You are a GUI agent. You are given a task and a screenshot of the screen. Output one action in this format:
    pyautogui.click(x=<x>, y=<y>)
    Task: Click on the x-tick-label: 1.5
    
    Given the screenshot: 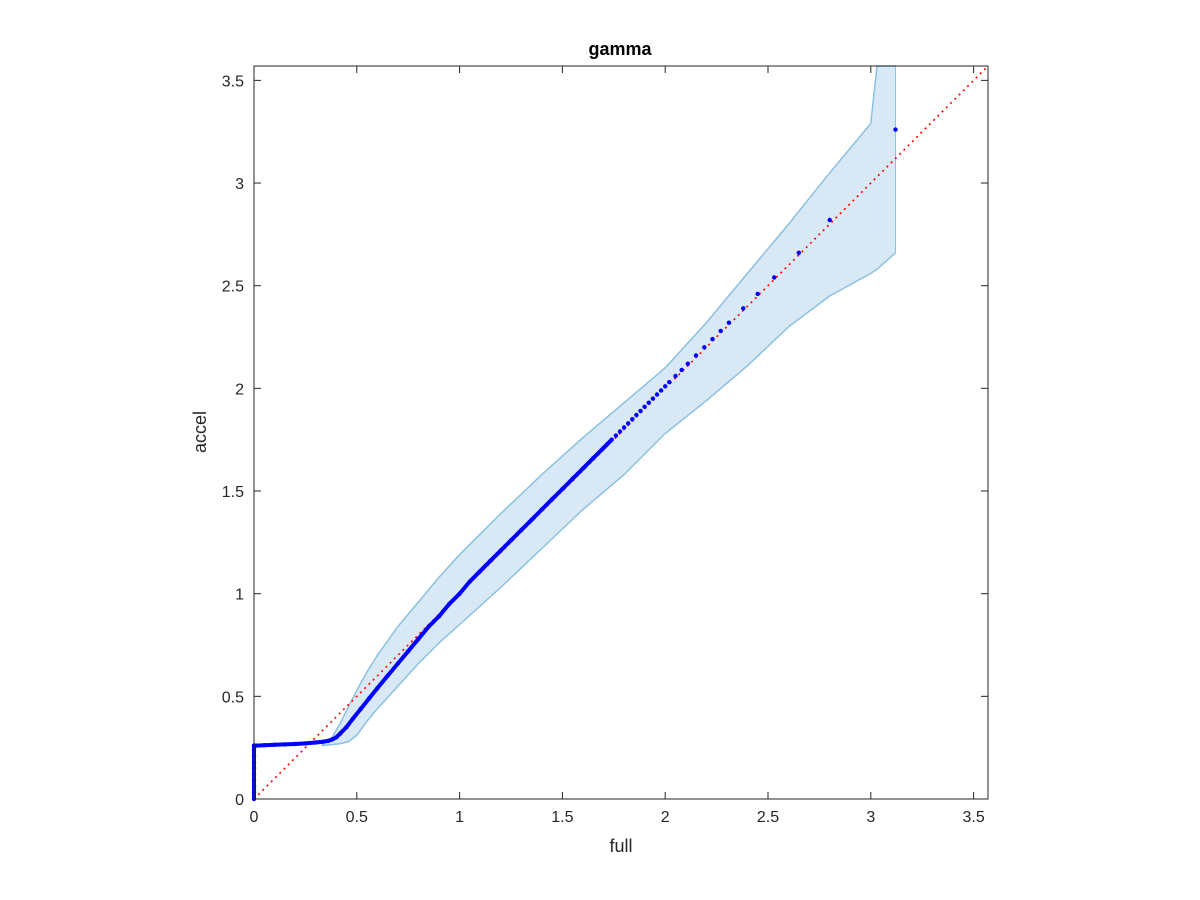 What is the action you would take?
    pyautogui.click(x=562, y=817)
    